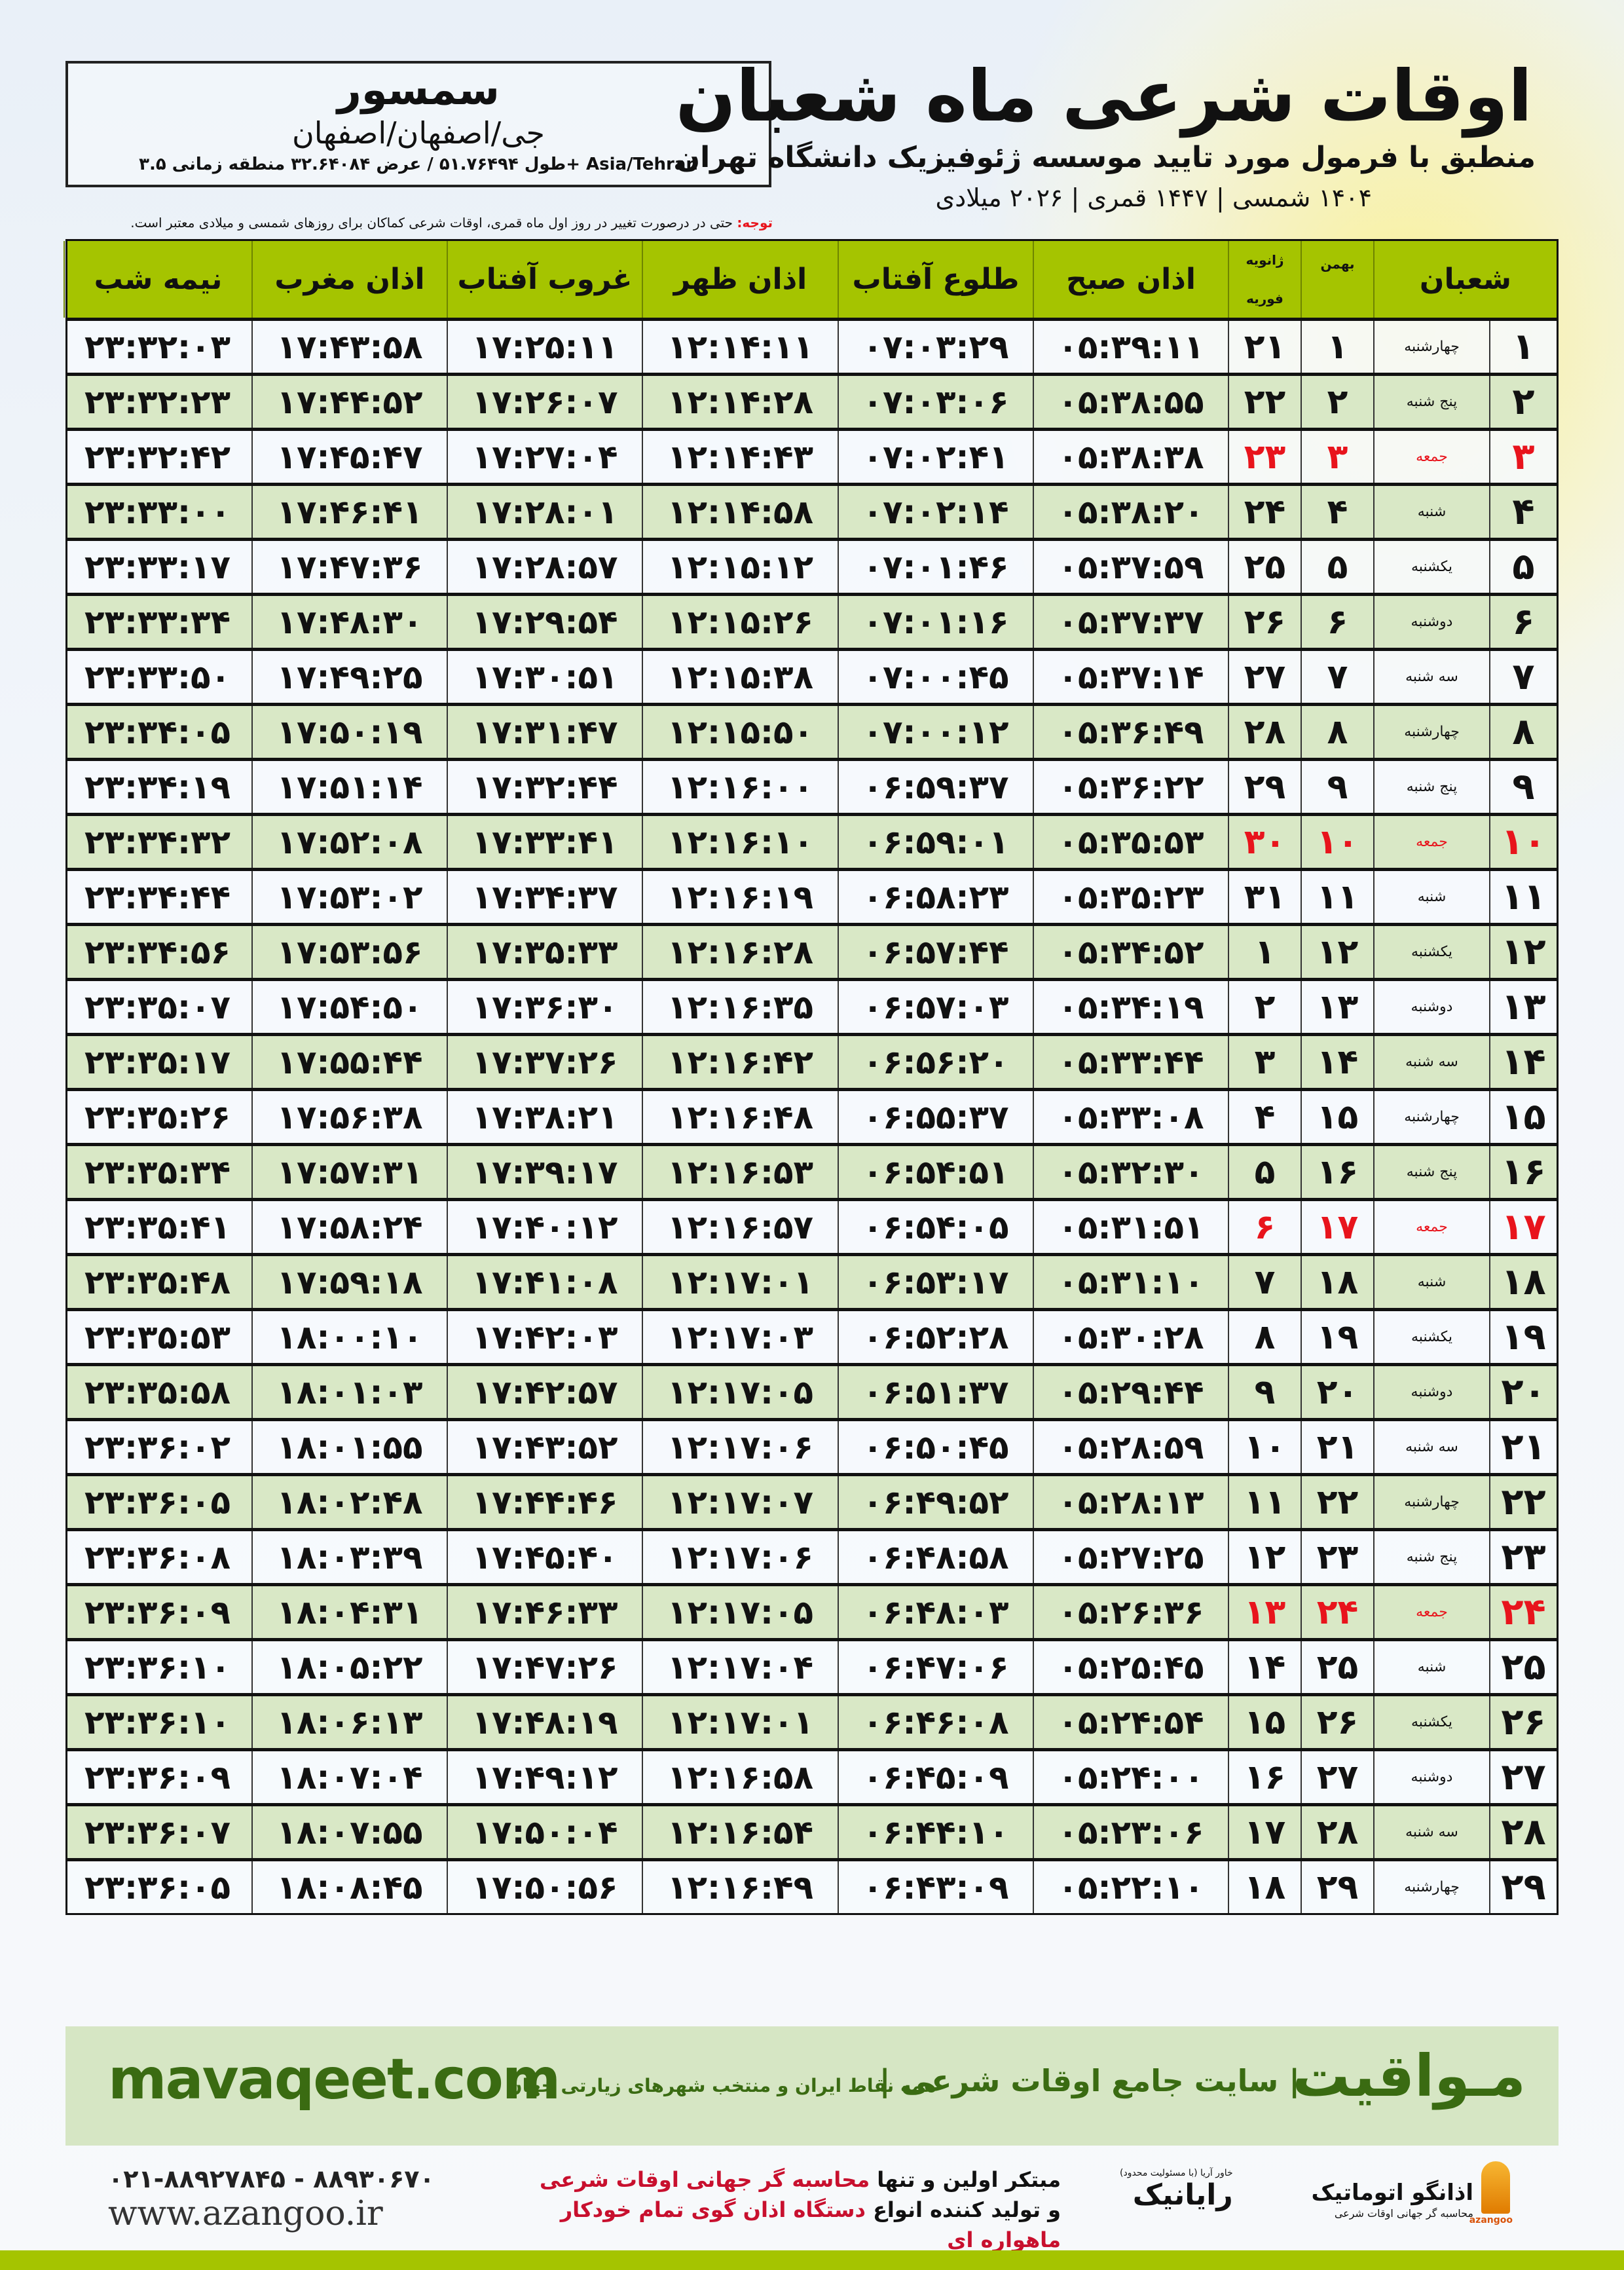 The image size is (1624, 2270). What do you see at coordinates (1403, 2213) in the screenshot?
I see `azangoo-sub: محاسبه گر جهانی اوقات شرعی` at bounding box center [1403, 2213].